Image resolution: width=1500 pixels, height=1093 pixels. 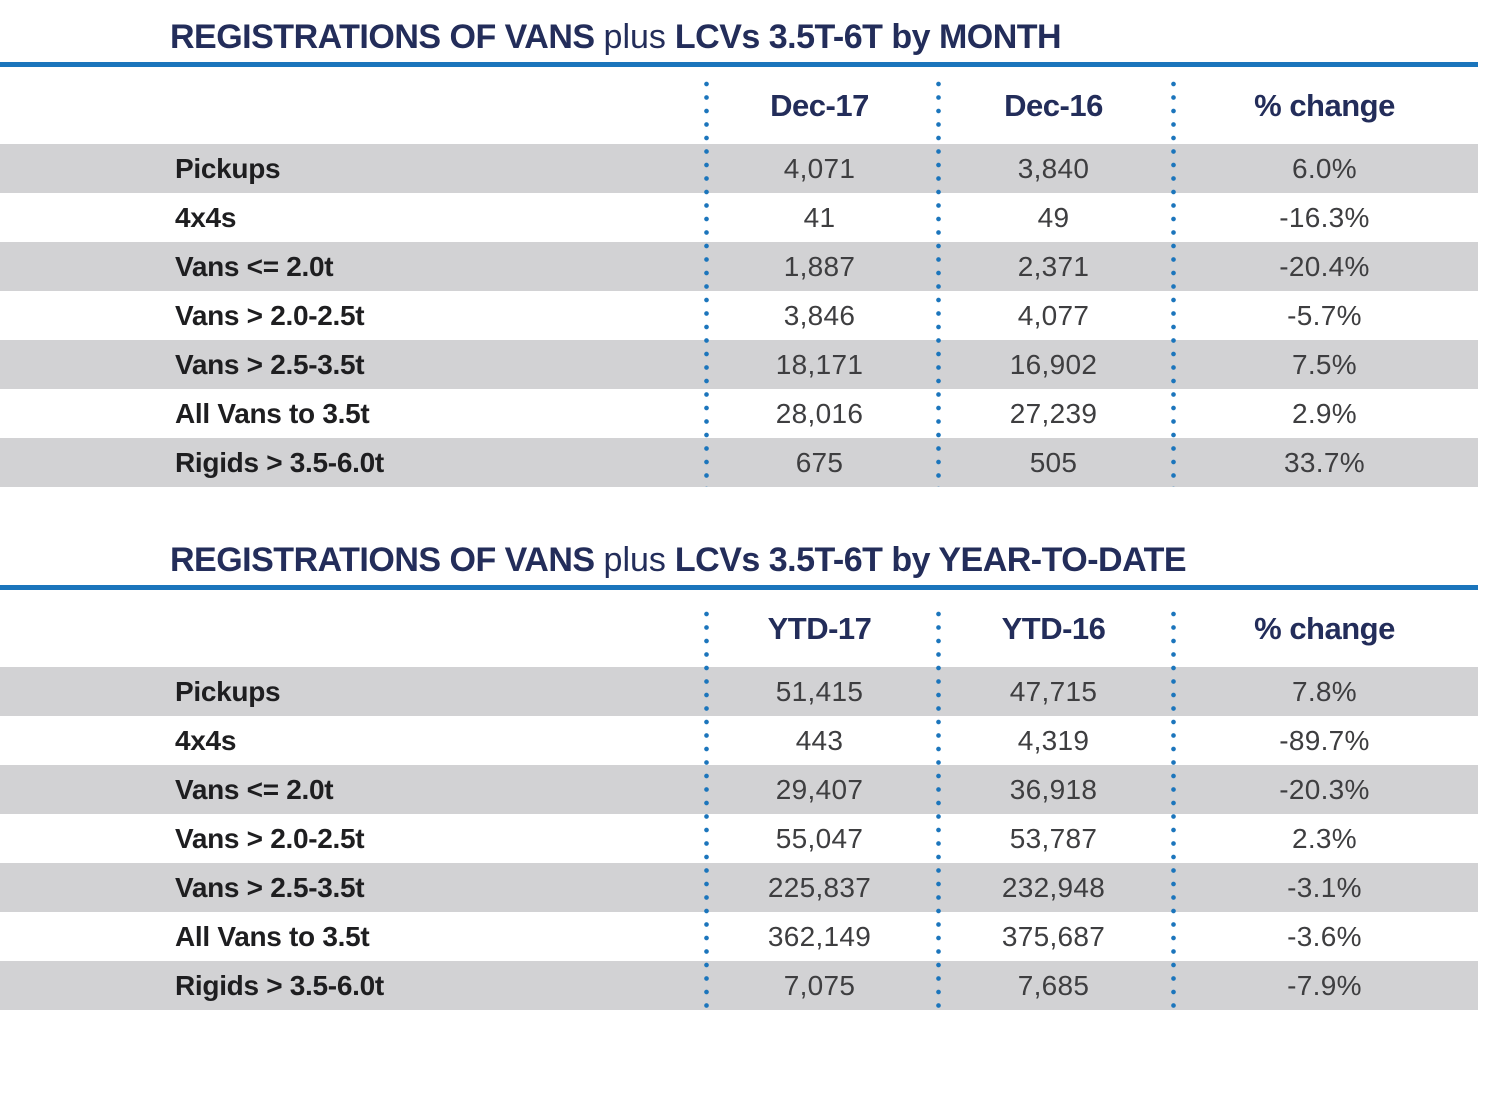 I want to click on table-row: Pickups 51,415 47,715 7.8%, so click(x=739, y=691).